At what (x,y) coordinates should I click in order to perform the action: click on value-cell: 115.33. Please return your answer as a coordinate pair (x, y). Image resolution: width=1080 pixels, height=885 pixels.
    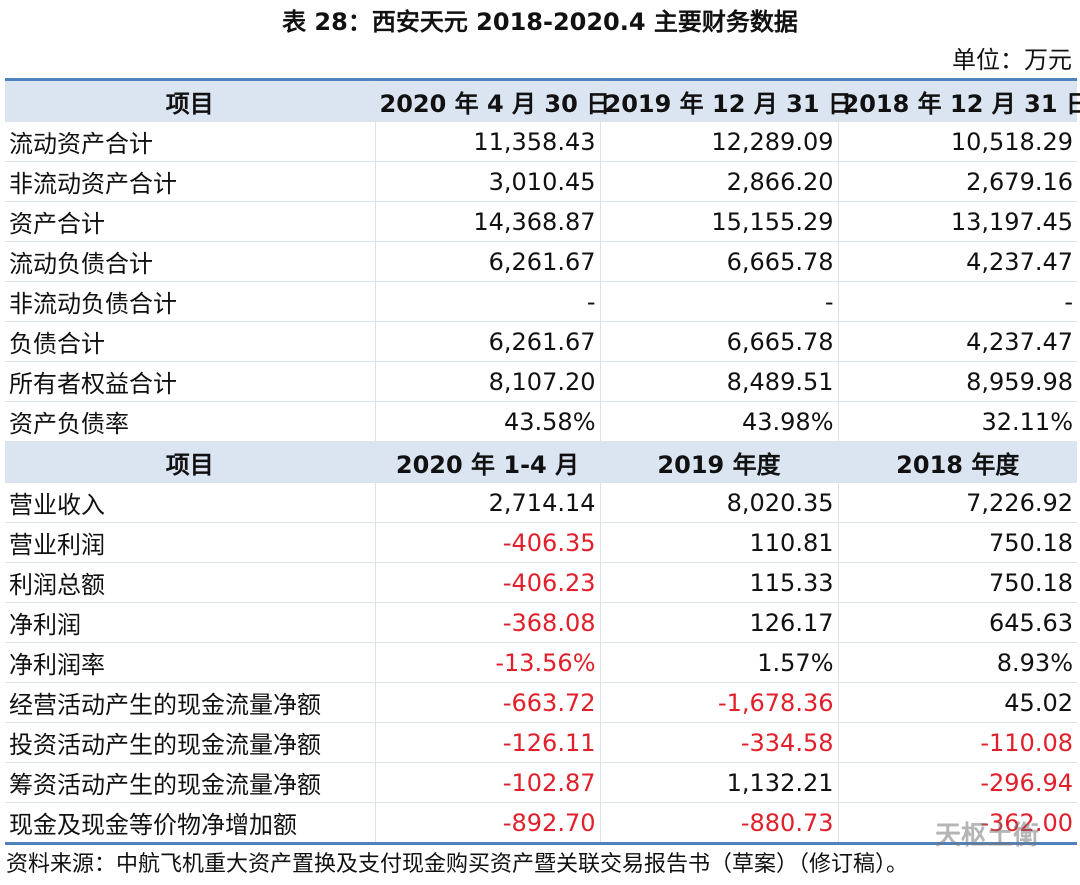
    Looking at the image, I should click on (719, 582).